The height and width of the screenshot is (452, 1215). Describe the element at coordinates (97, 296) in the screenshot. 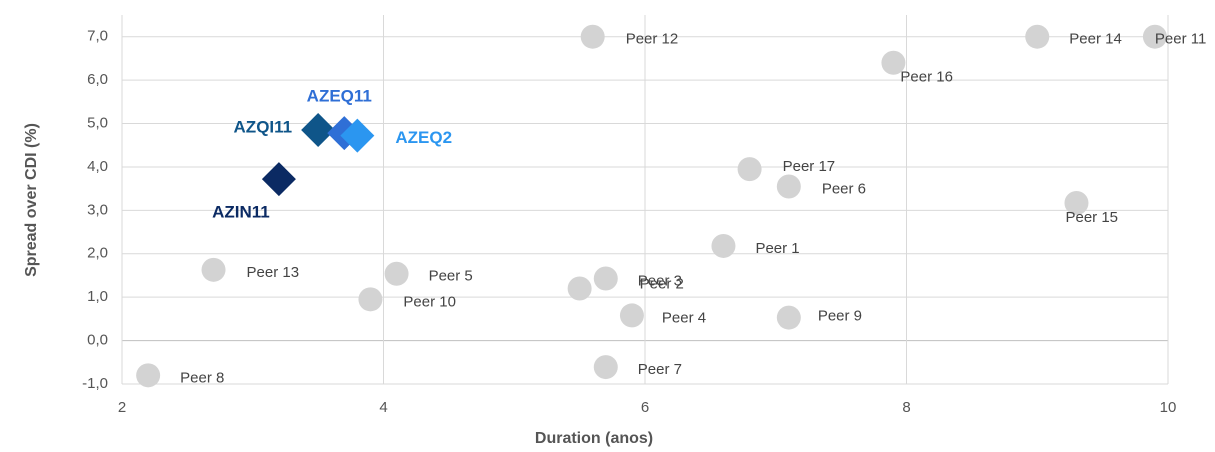

I see `y-tick-label: 1,0` at that location.